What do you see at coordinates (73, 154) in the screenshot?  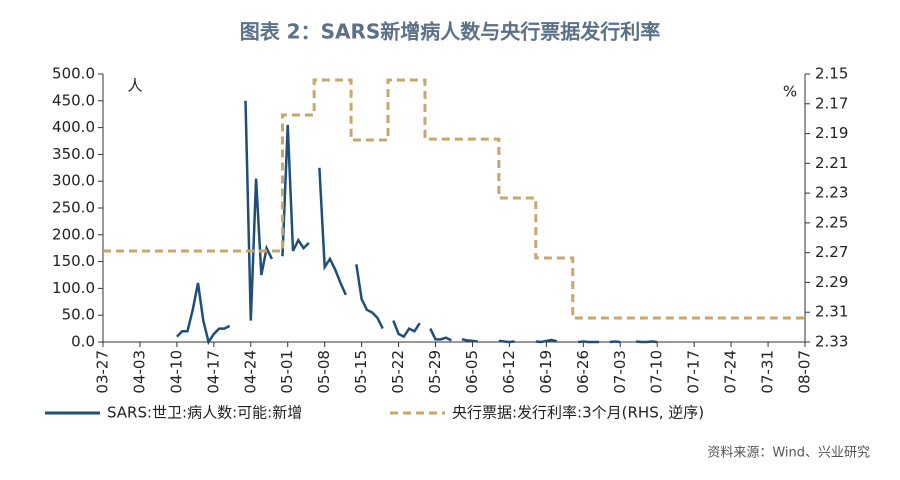 I see `y-tick-label: 350.0` at bounding box center [73, 154].